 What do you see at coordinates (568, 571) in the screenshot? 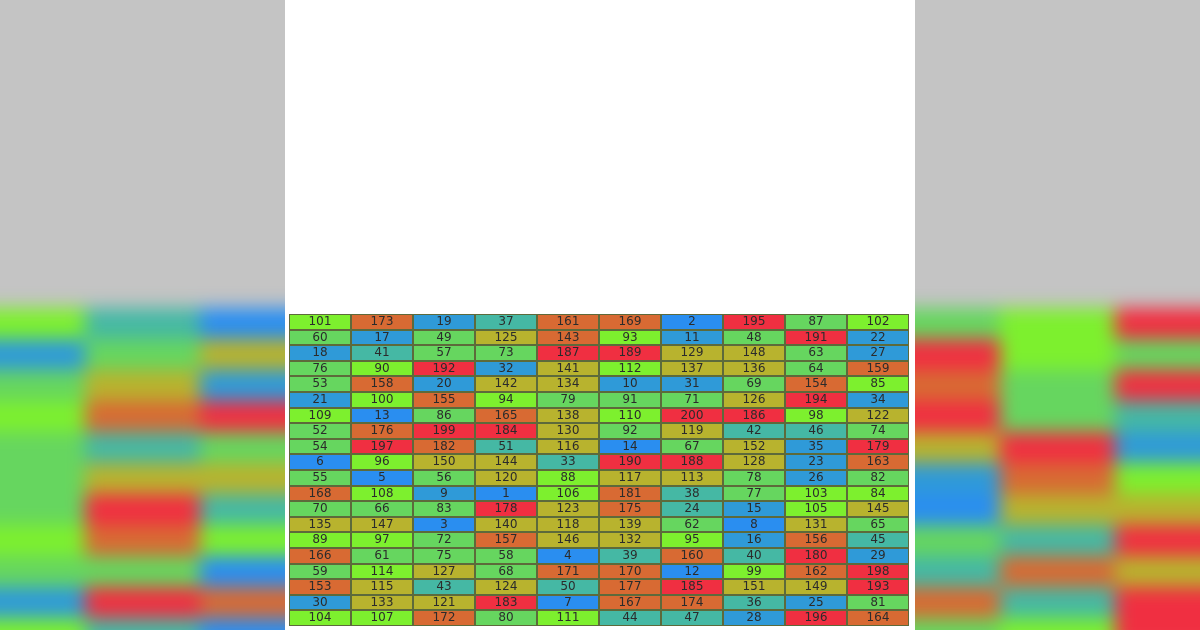
I see `grid-cell: 171` at bounding box center [568, 571].